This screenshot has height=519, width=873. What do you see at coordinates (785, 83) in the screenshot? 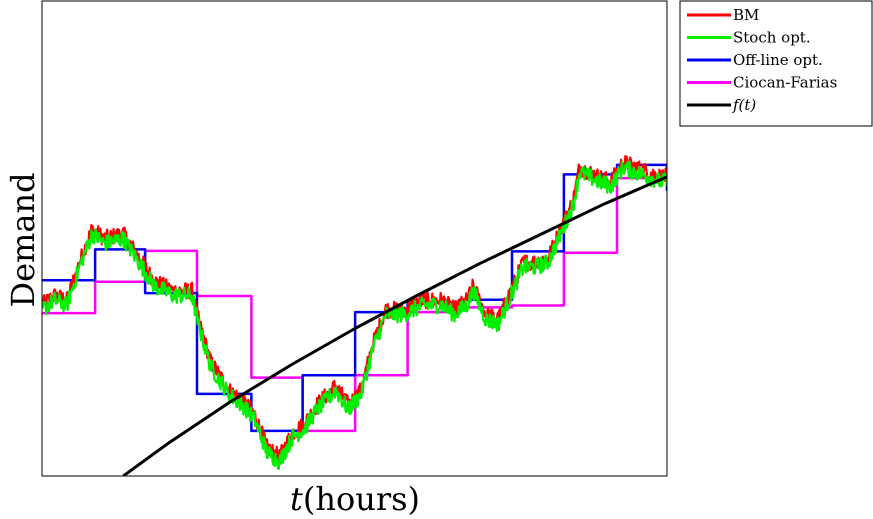
I see `legend-label-3: Ciocan-Farias` at bounding box center [785, 83].